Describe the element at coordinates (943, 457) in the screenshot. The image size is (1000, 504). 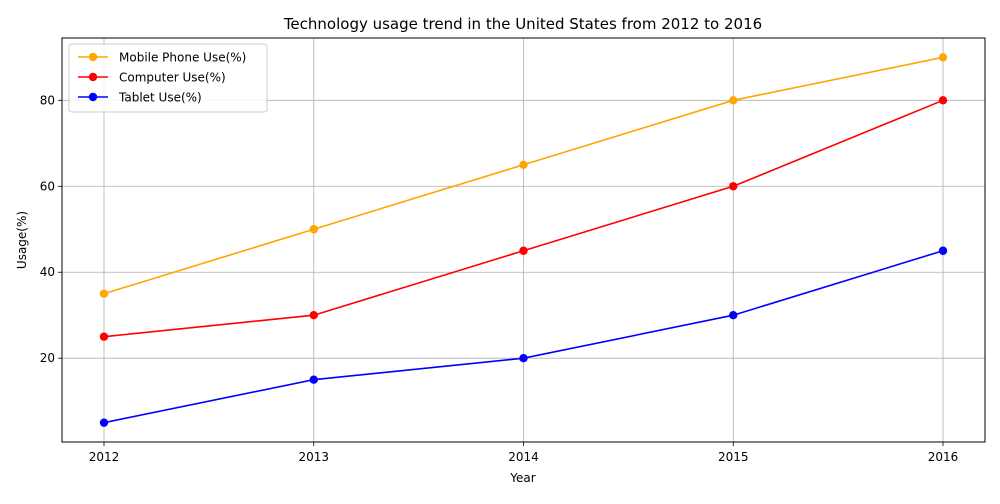
I see `x-tick-label: 2016` at that location.